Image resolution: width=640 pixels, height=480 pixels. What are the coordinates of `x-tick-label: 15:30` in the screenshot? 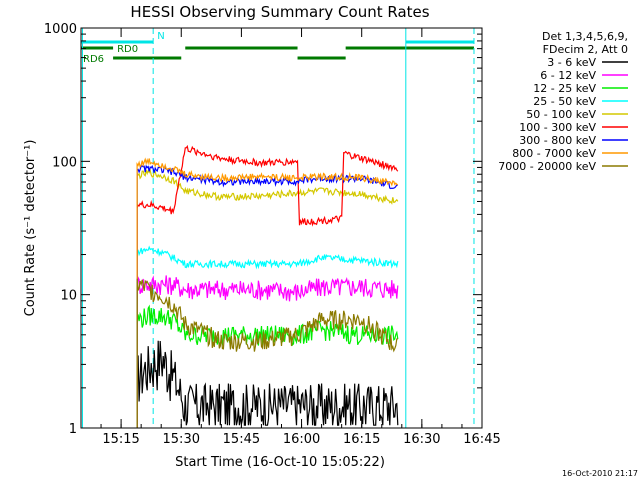 It's located at (181, 439).